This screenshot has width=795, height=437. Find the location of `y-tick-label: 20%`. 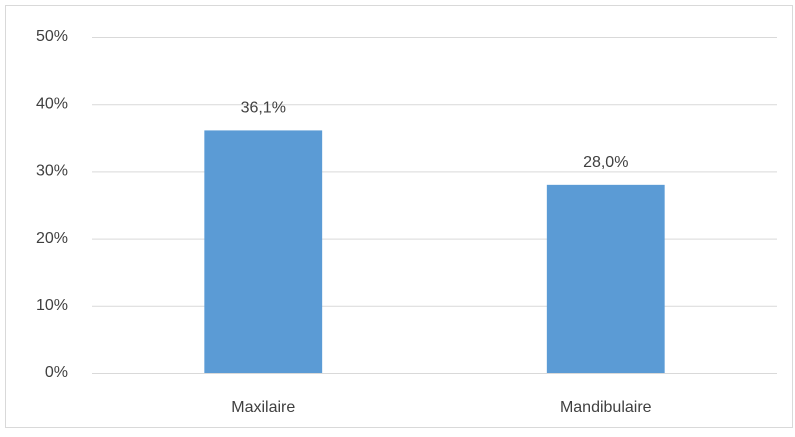

y-tick-label: 20% is located at coordinates (52, 238).